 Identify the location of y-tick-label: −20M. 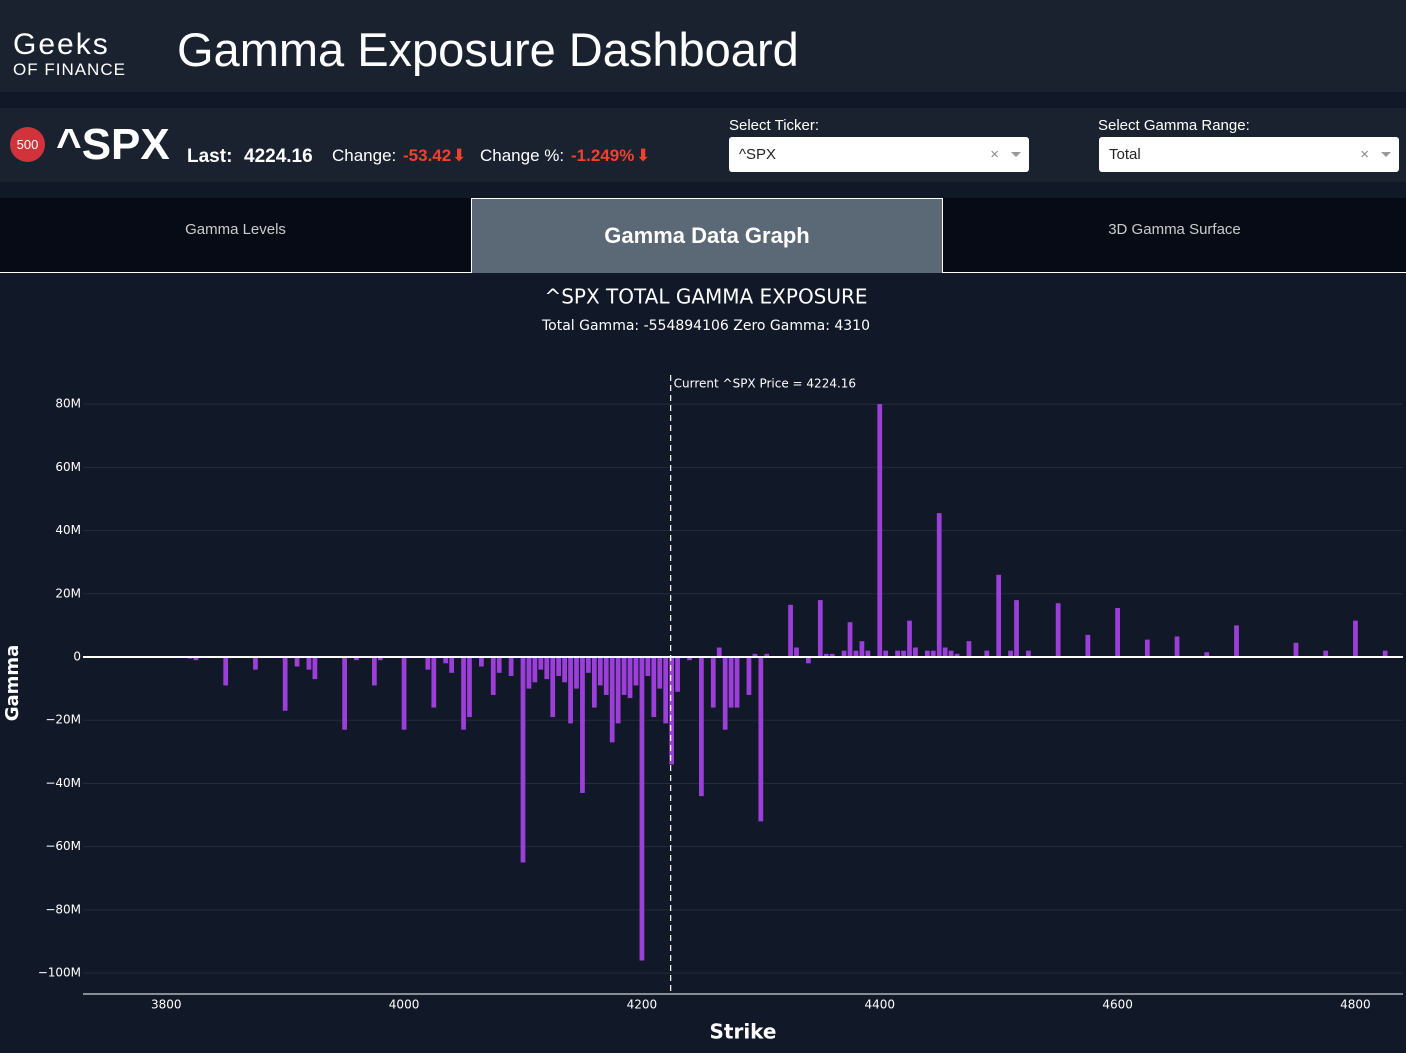
(63, 720).